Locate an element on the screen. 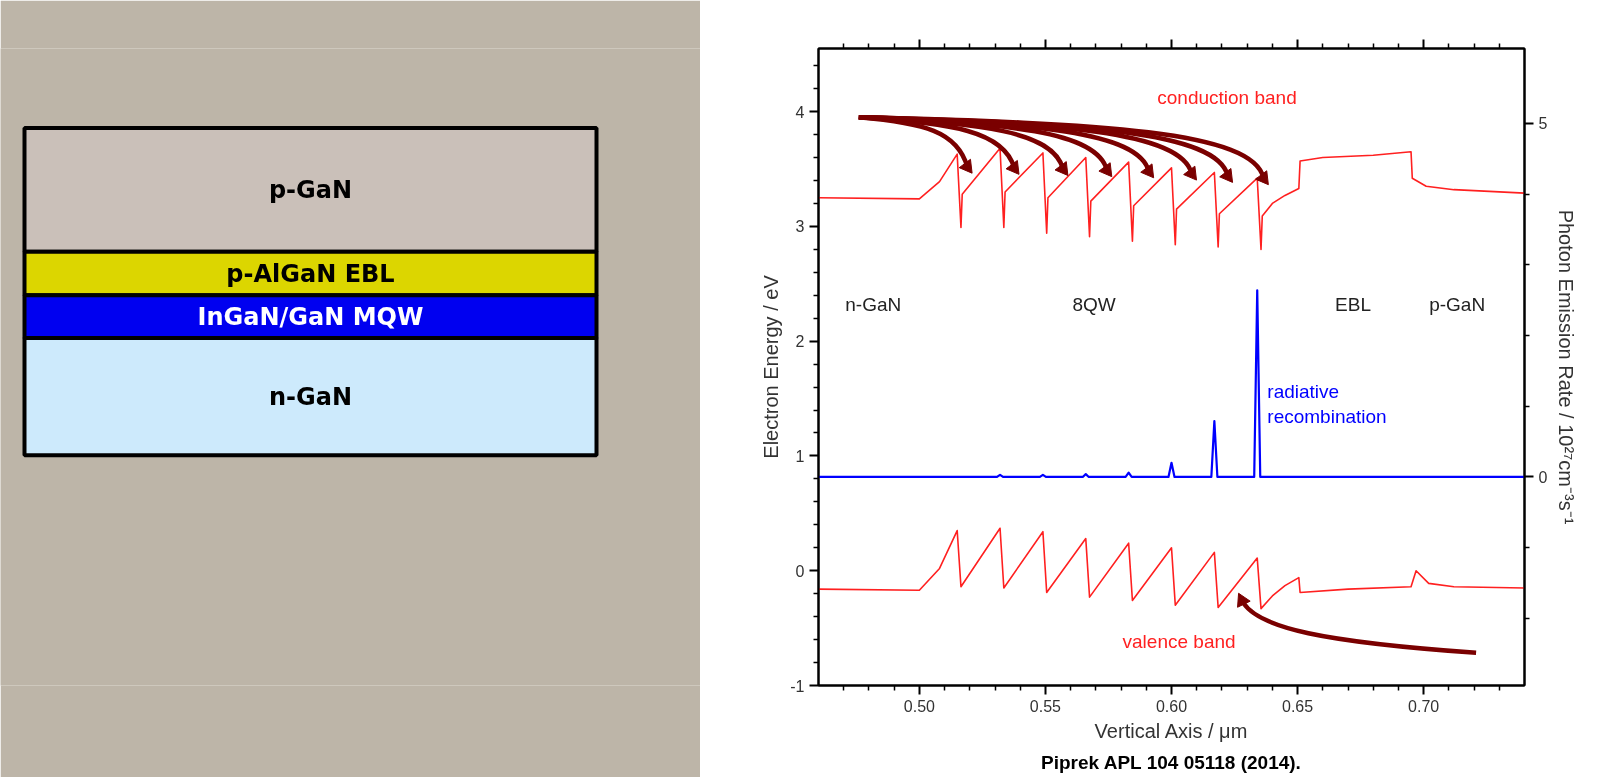 The width and height of the screenshot is (1598, 777). y-tick-label: 3 is located at coordinates (800, 227).